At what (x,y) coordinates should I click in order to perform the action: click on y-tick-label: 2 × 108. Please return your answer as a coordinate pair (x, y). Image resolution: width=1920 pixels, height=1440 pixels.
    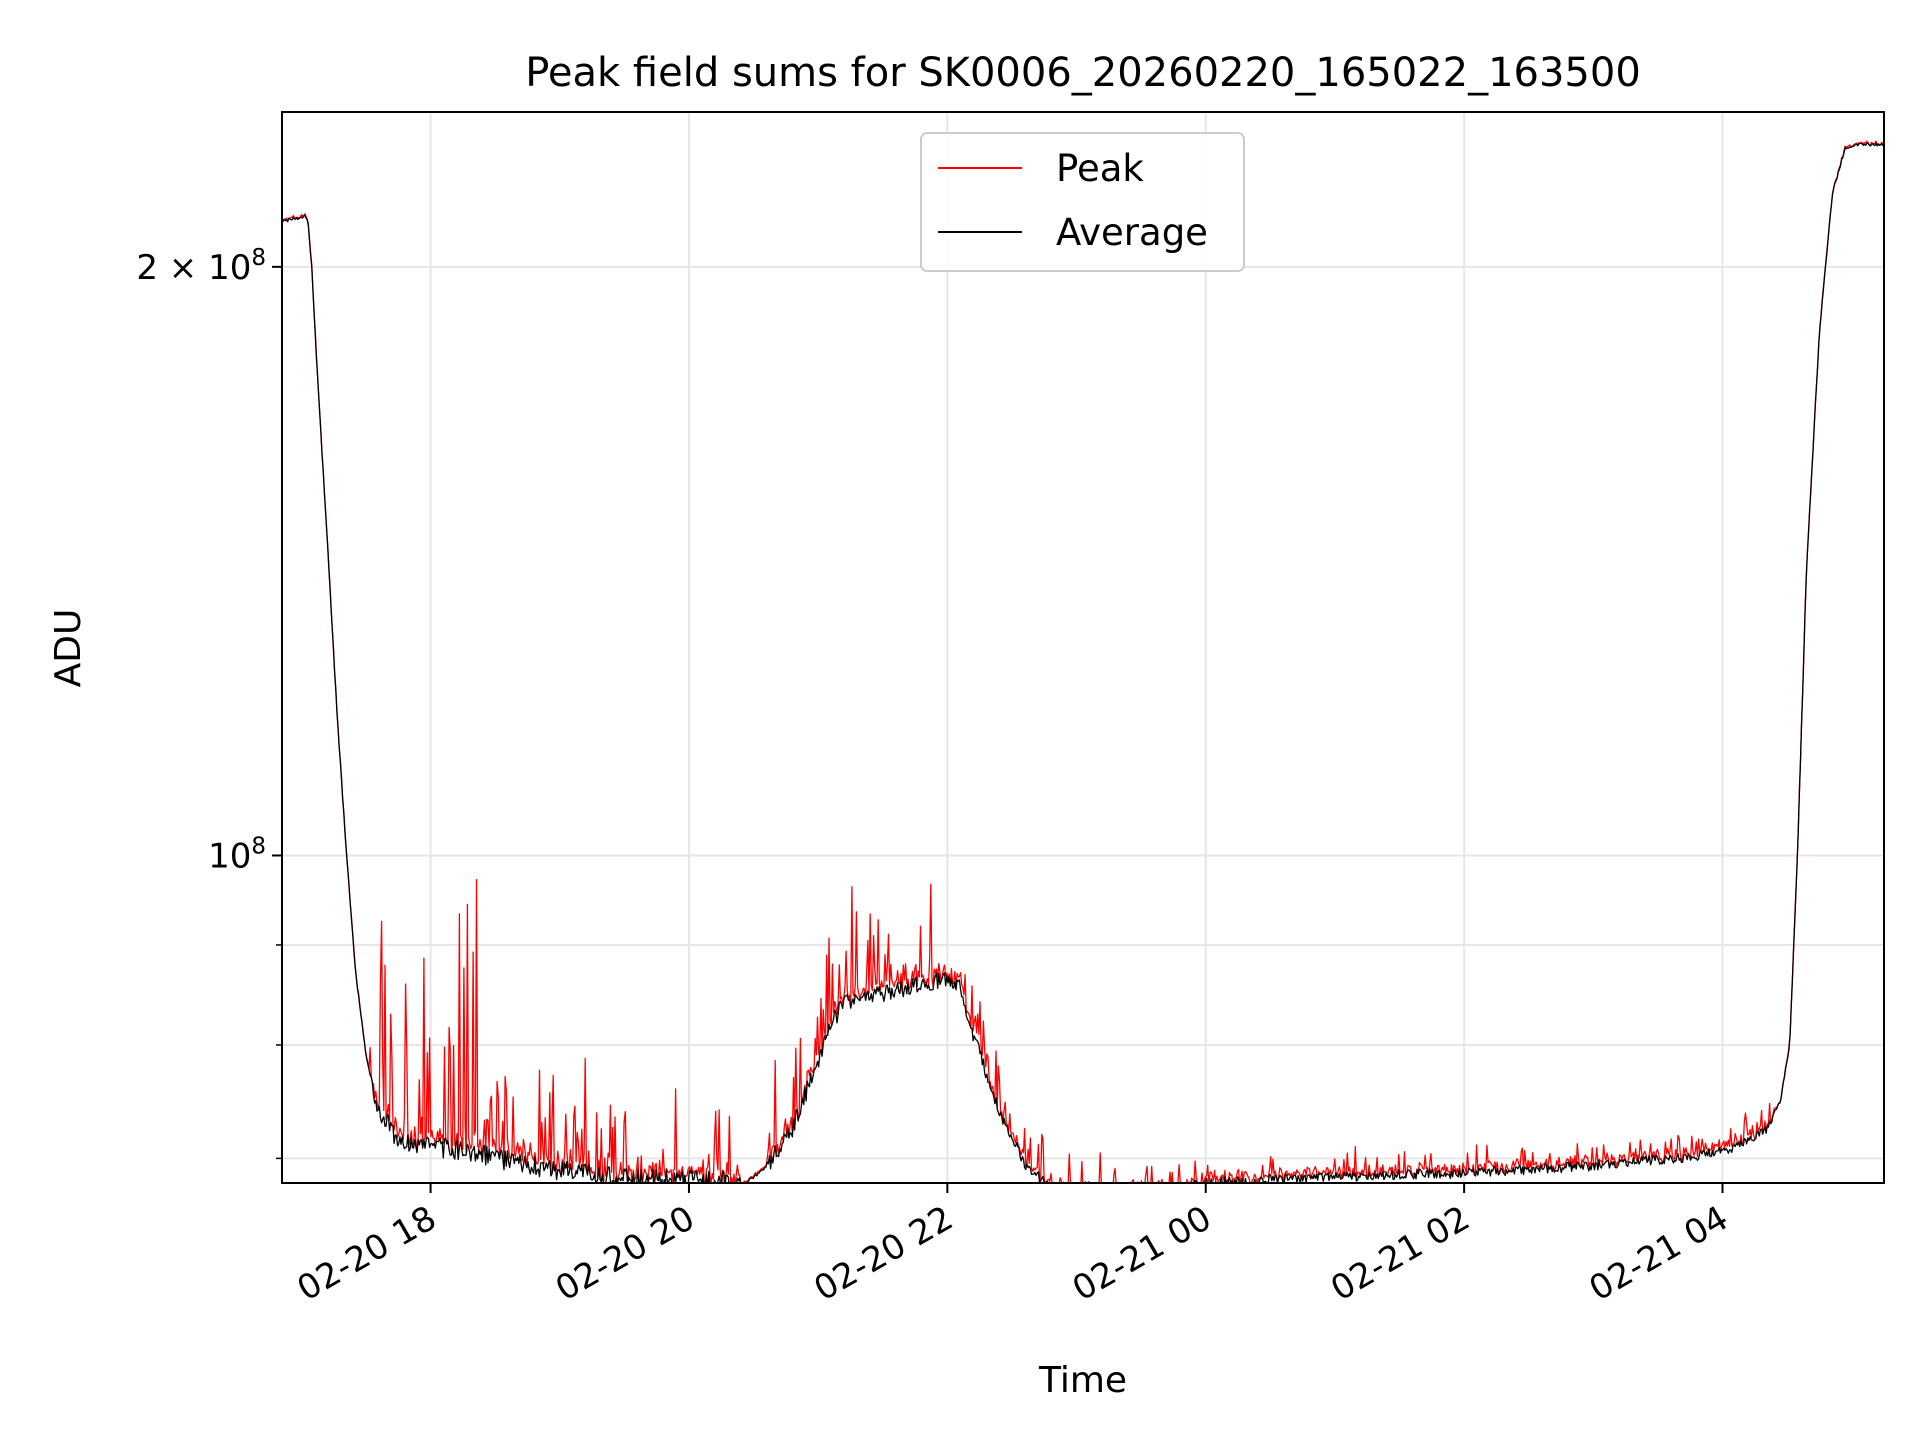
    Looking at the image, I should click on (201, 266).